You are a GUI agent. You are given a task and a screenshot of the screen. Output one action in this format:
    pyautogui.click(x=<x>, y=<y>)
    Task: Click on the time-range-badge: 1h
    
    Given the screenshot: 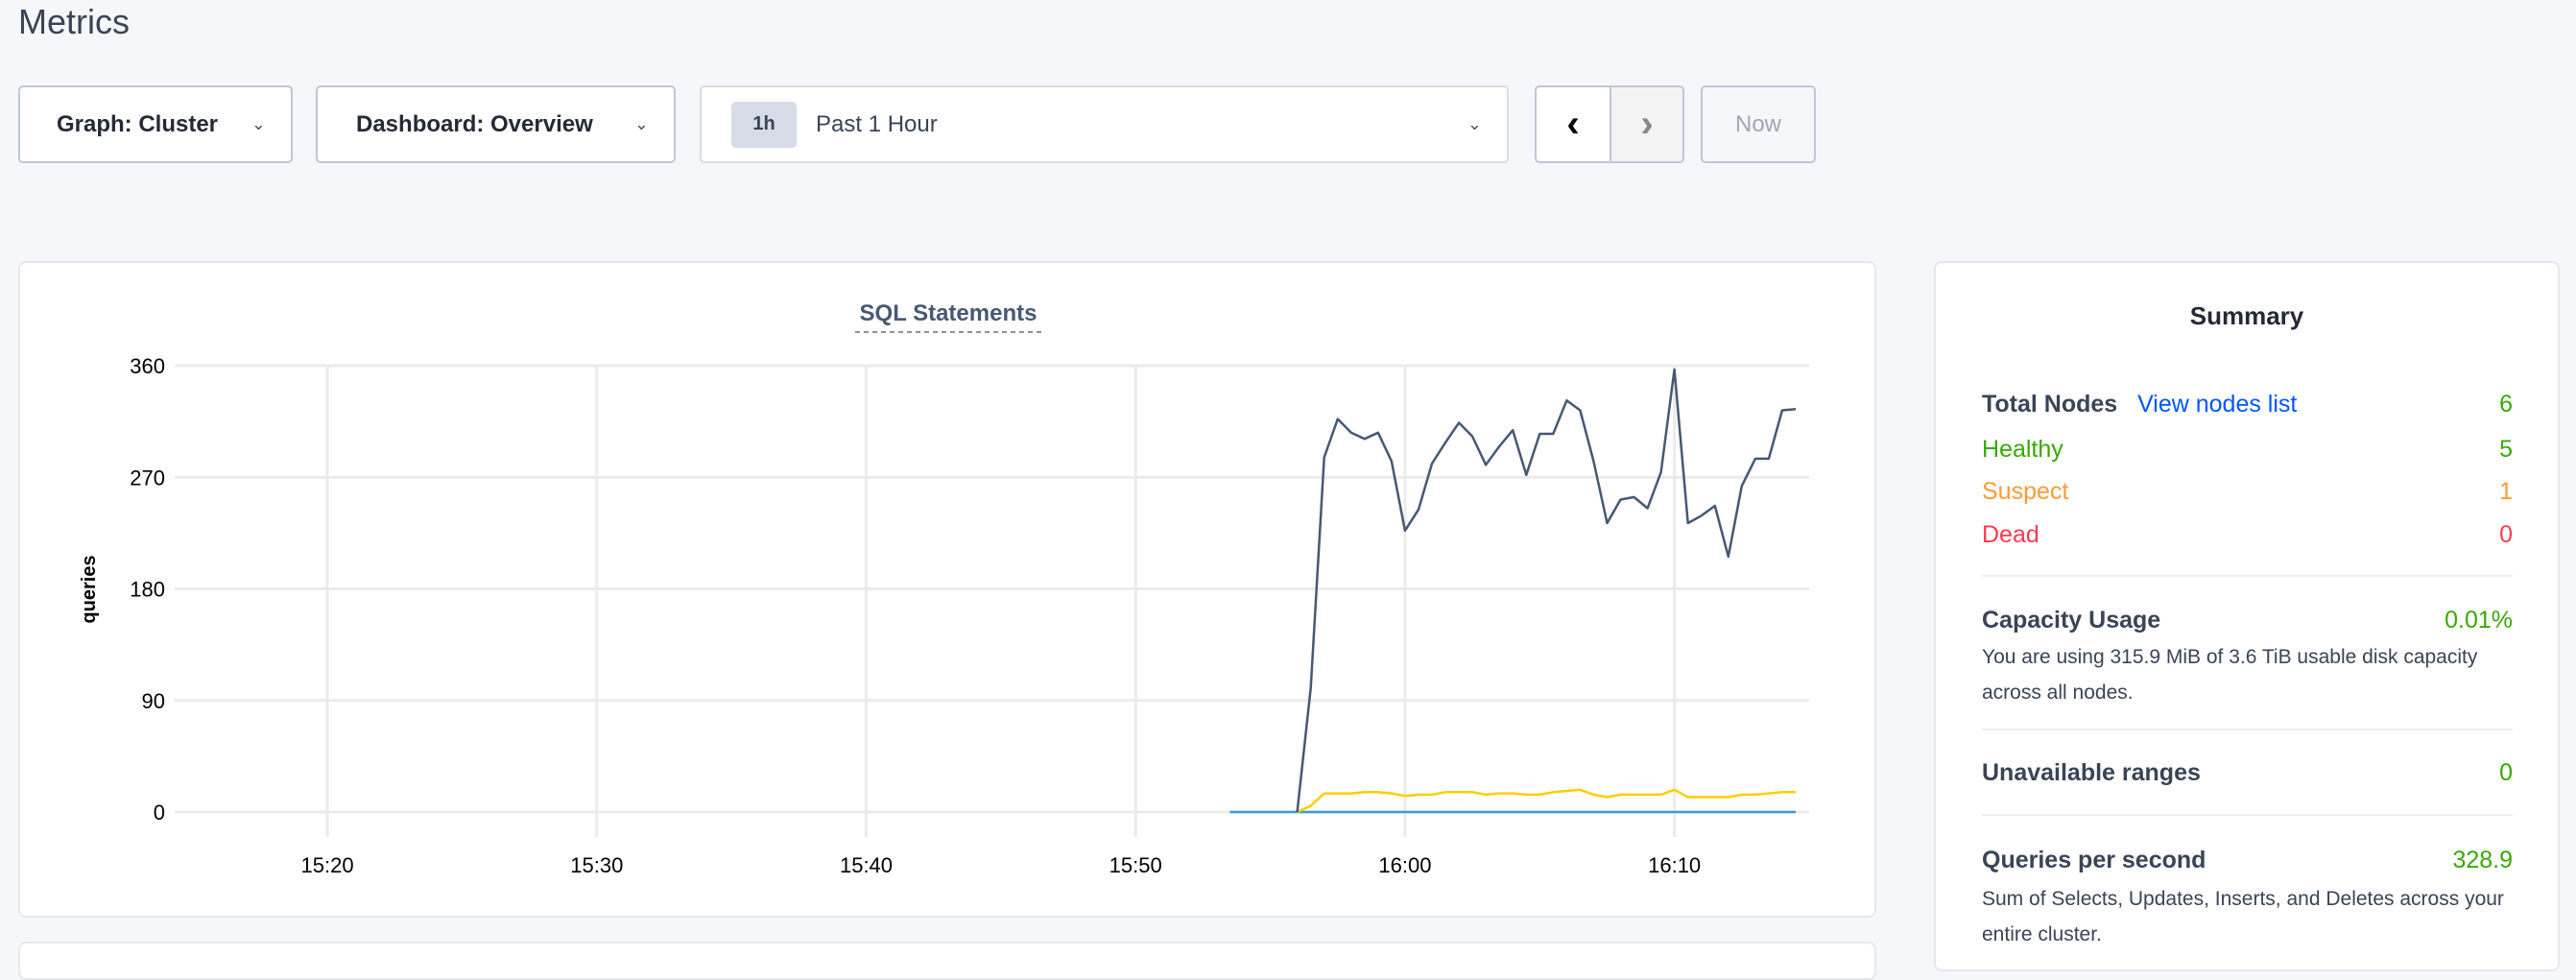 What is the action you would take?
    pyautogui.click(x=764, y=124)
    